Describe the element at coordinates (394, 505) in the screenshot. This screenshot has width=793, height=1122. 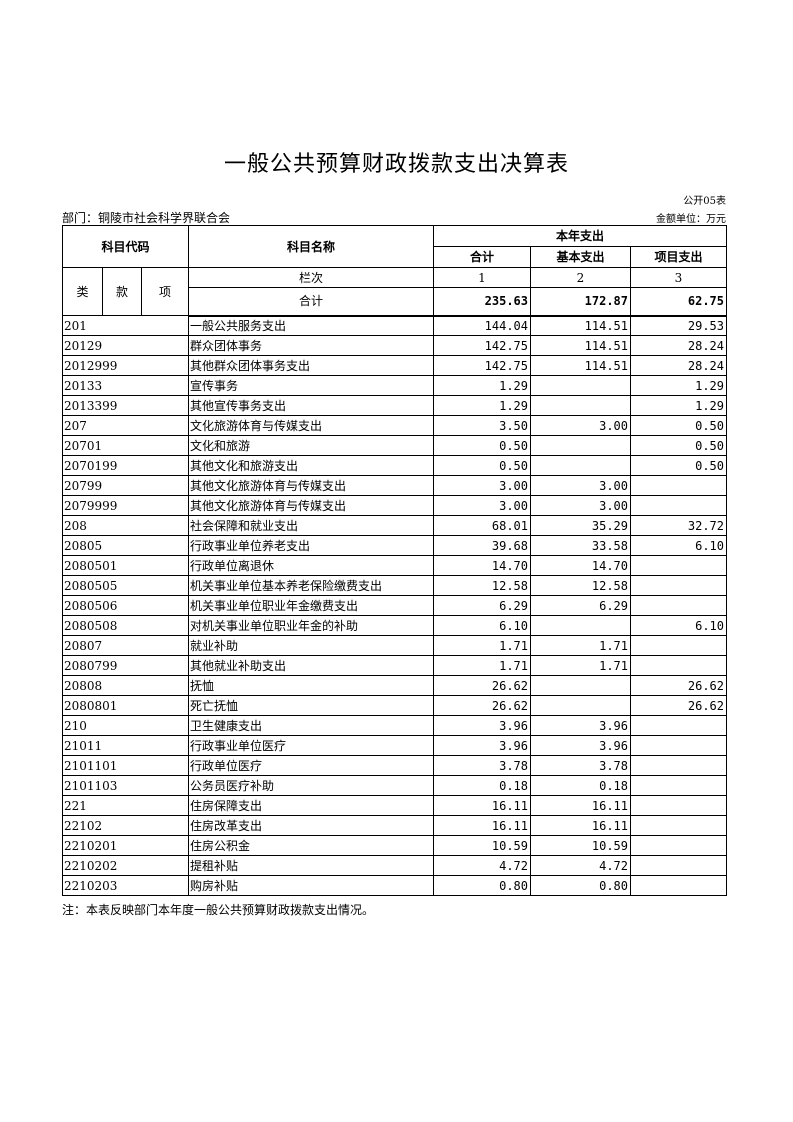
I see `table-row: 2079999 其他文化旅游体育与传媒支出 3.00 3.00` at that location.